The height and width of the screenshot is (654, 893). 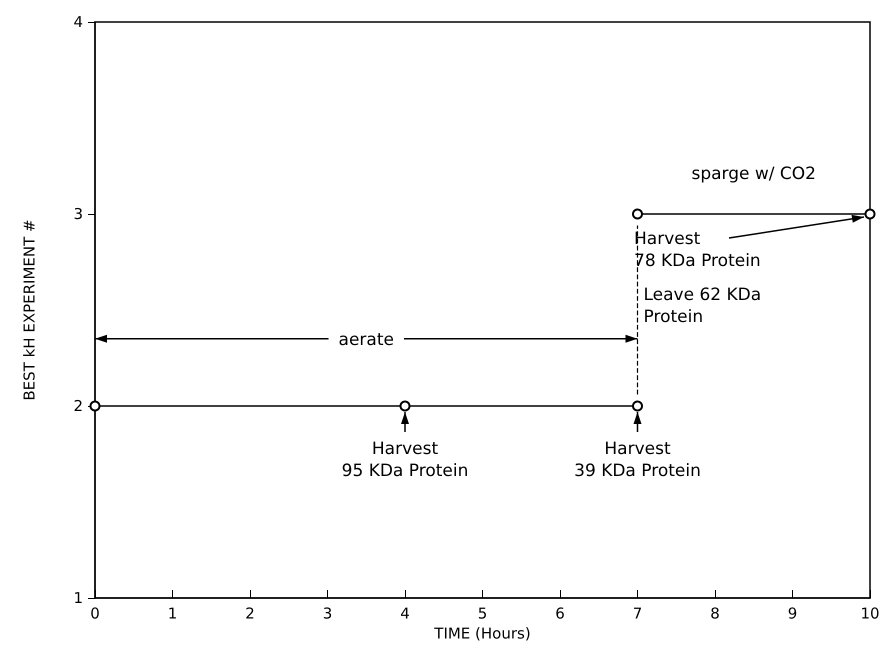 What do you see at coordinates (697, 250) in the screenshot?
I see `annotation: Harvest 78 KDa Protein` at bounding box center [697, 250].